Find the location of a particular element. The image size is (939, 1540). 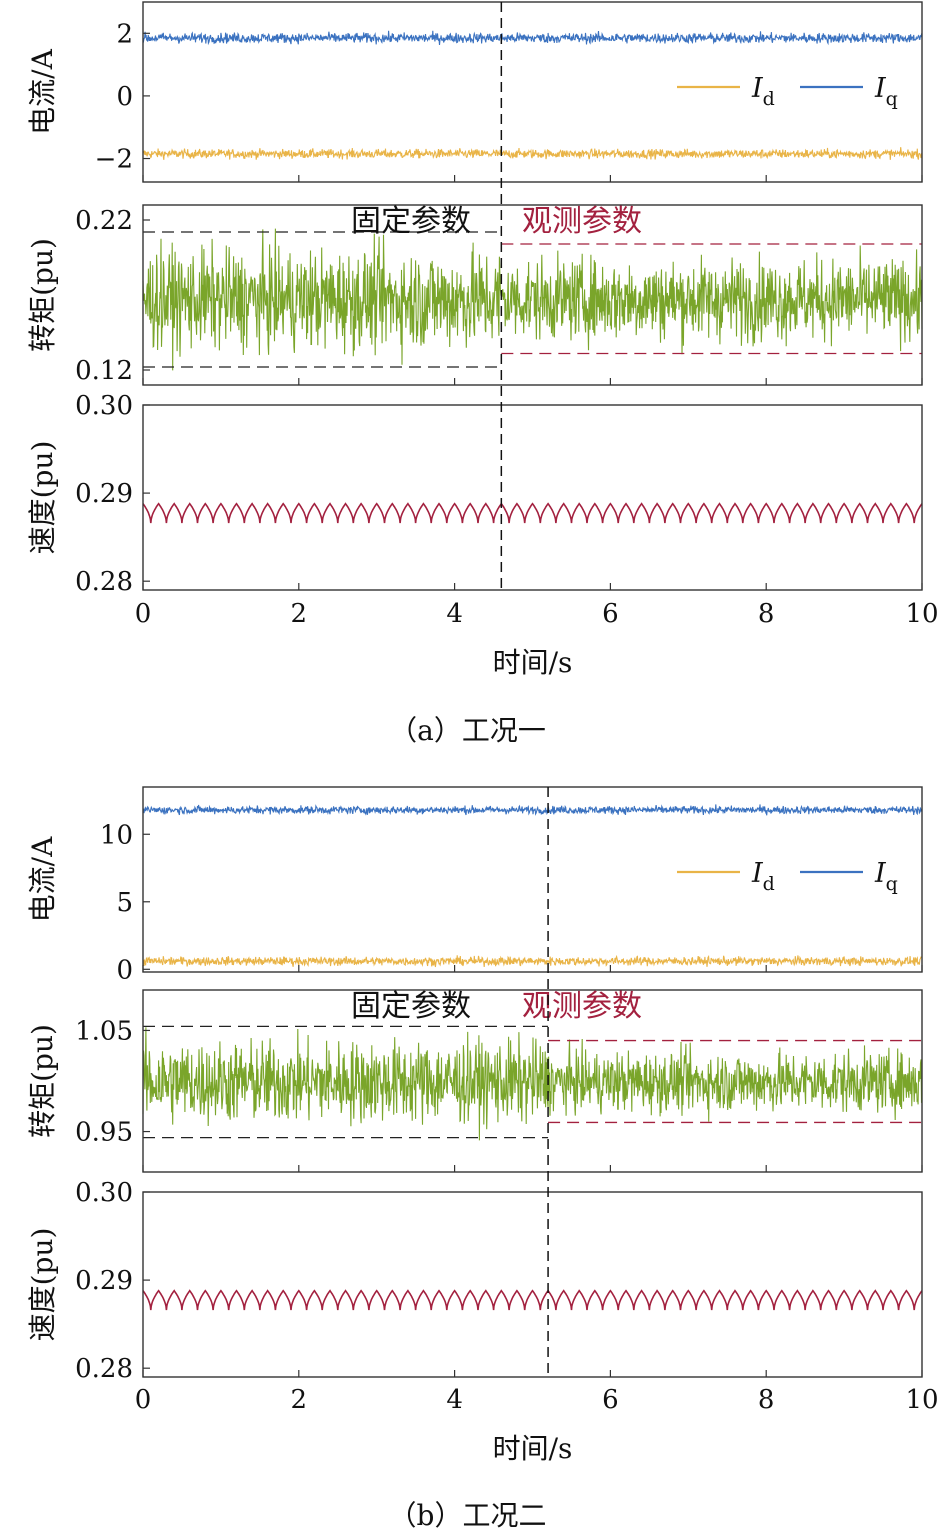

torque-panel: 1.05 0.95 转矩(pu) 固定参数 观测参数 is located at coordinates (474, 1081).